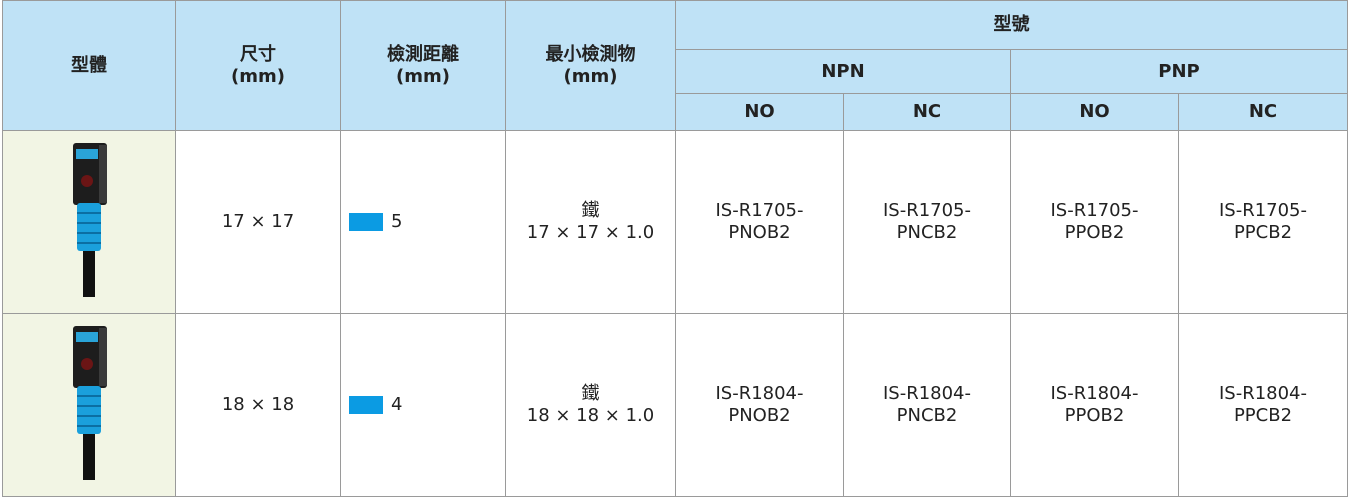 The width and height of the screenshot is (1349, 501). I want to click on cell: 鐵 18 × 18 × 1.0, so click(590, 405).